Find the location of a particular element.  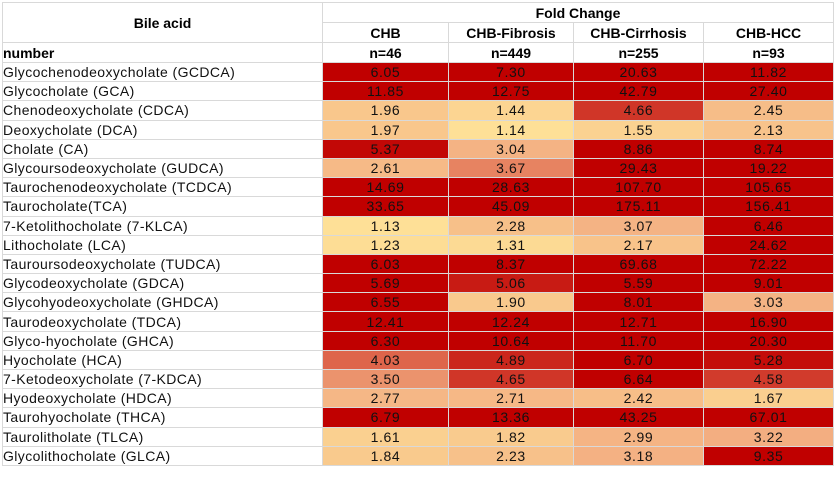

heatmap-cell: 4.65 is located at coordinates (511, 379).